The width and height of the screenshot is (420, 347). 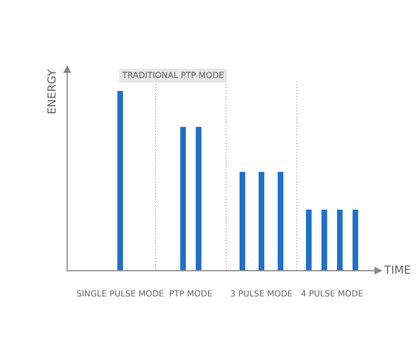 What do you see at coordinates (51, 91) in the screenshot?
I see `y-axis-title: ENERGY` at bounding box center [51, 91].